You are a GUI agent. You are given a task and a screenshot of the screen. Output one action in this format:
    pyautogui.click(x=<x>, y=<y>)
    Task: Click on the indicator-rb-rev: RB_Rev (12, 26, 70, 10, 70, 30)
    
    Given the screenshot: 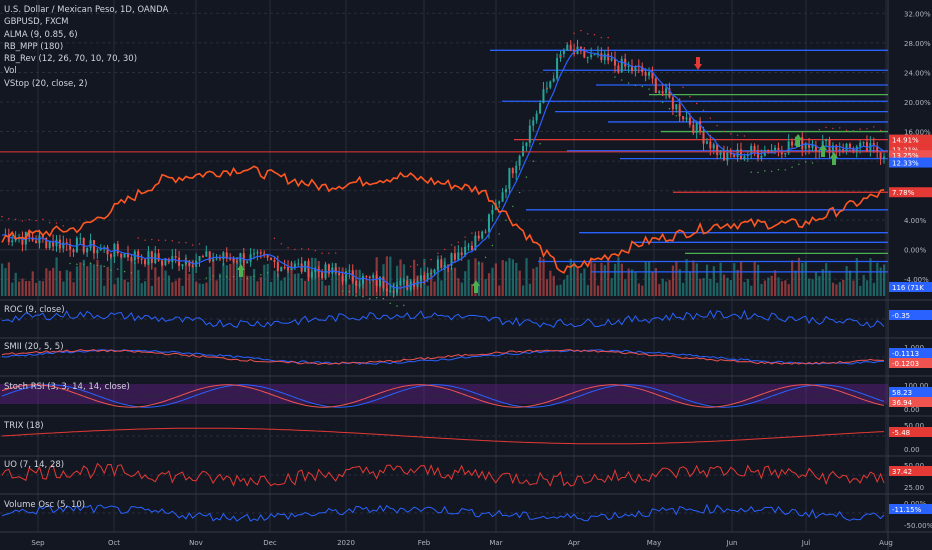 What is the action you would take?
    pyautogui.click(x=71, y=59)
    